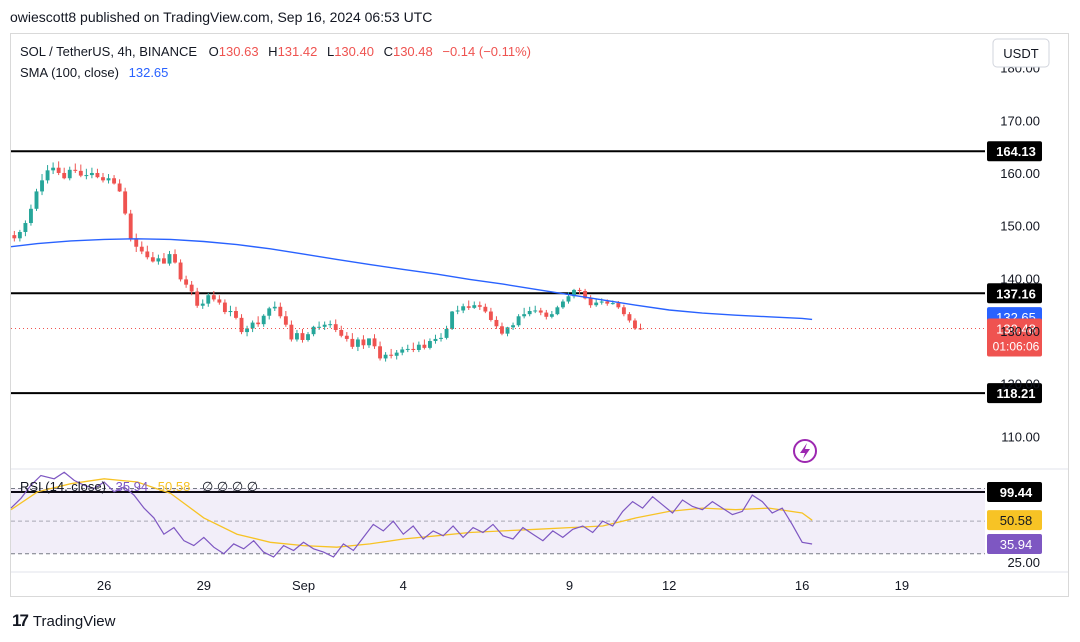  I want to click on sma-legend: SMA (100, close) 132.65, so click(94, 72).